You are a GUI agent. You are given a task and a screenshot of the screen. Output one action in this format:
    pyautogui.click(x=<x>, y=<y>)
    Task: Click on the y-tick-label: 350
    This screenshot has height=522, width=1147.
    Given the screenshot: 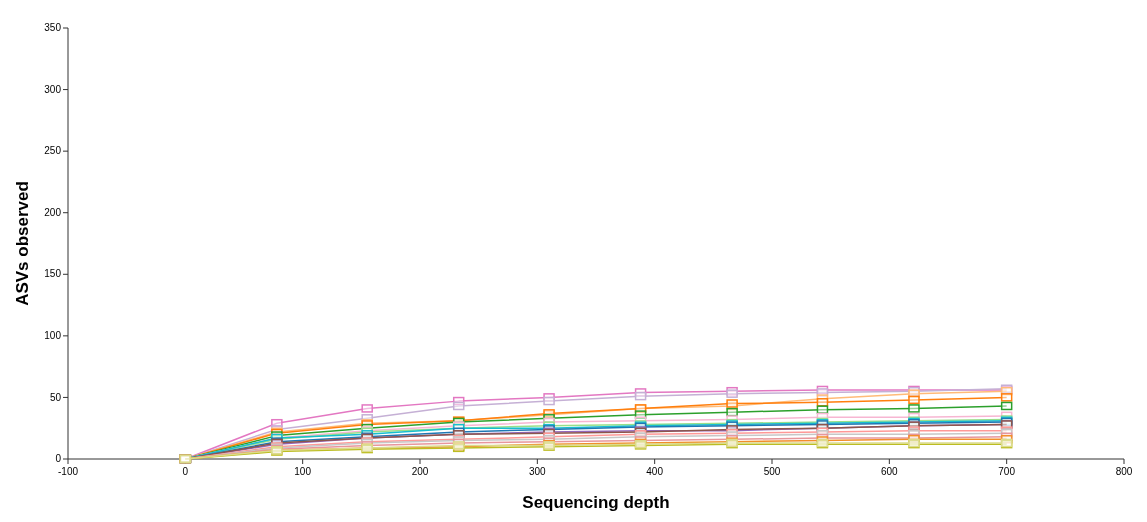 What is the action you would take?
    pyautogui.click(x=53, y=28)
    